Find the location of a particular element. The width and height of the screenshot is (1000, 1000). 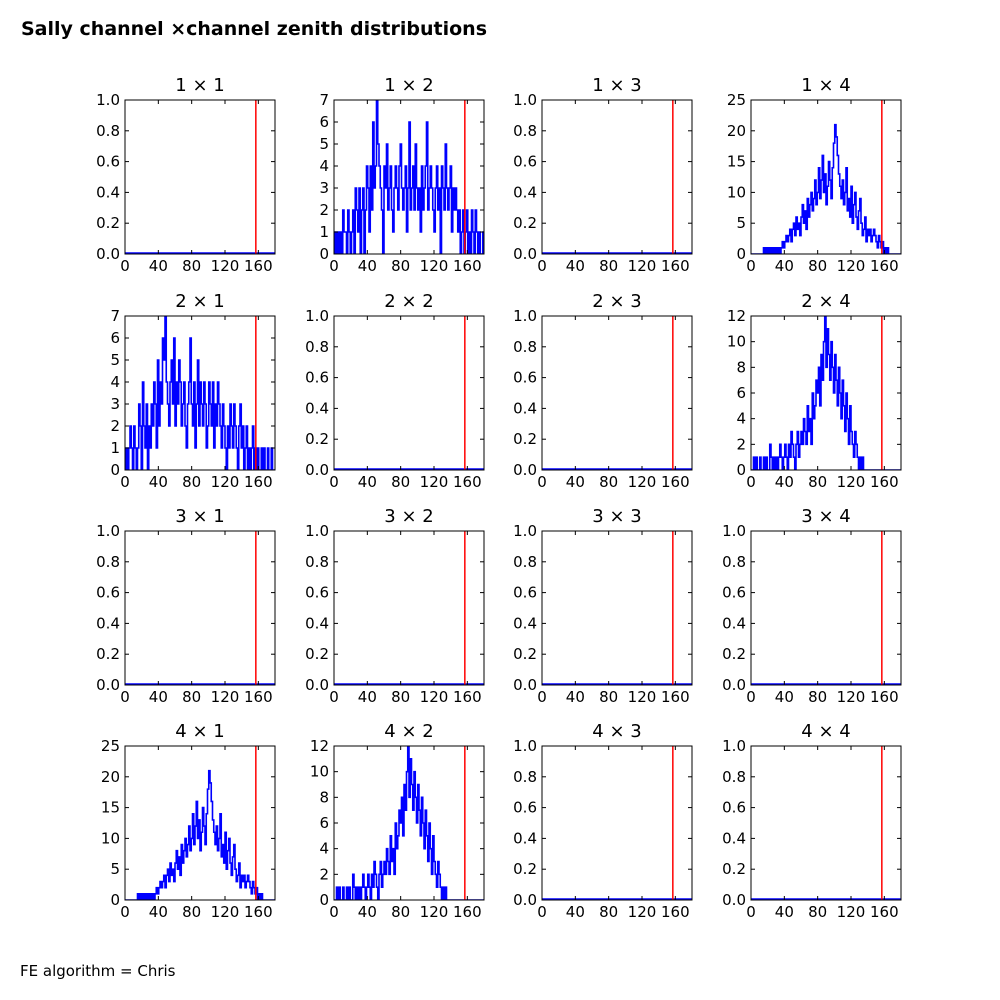

y-tick-label: 10 is located at coordinates (736, 192).